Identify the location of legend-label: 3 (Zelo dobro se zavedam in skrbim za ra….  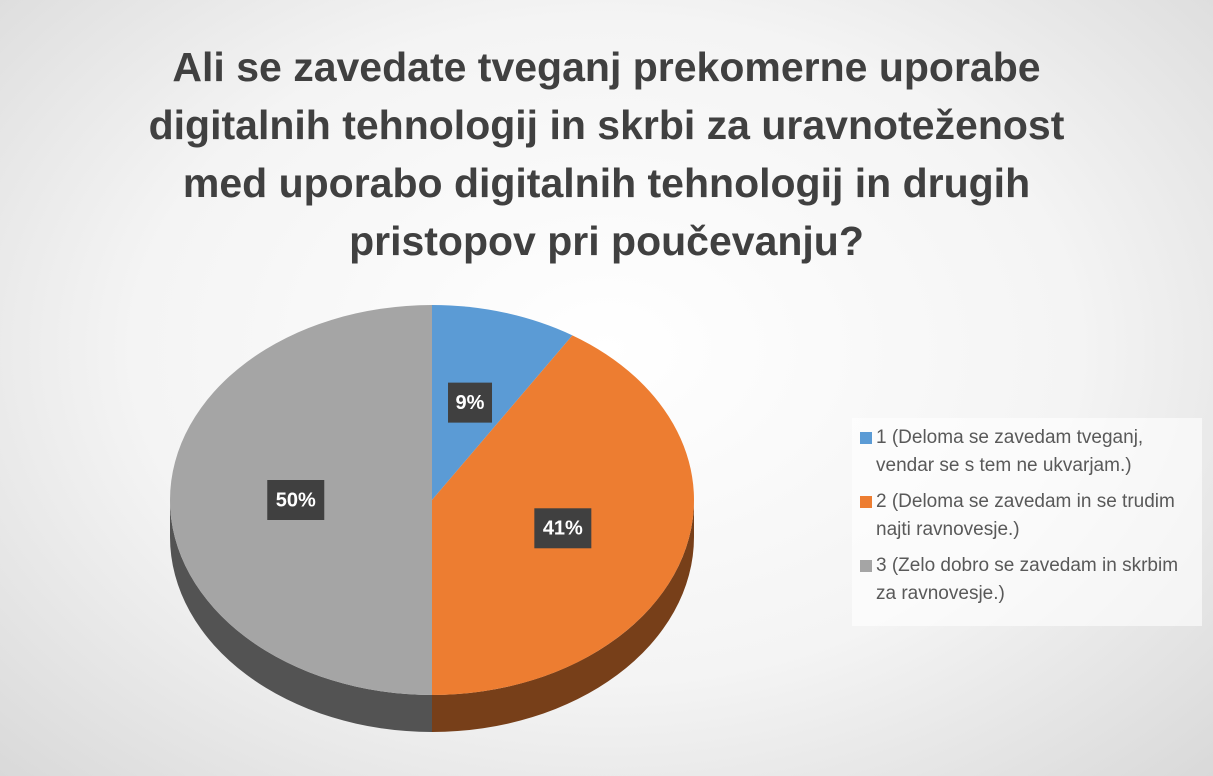
(1027, 579).